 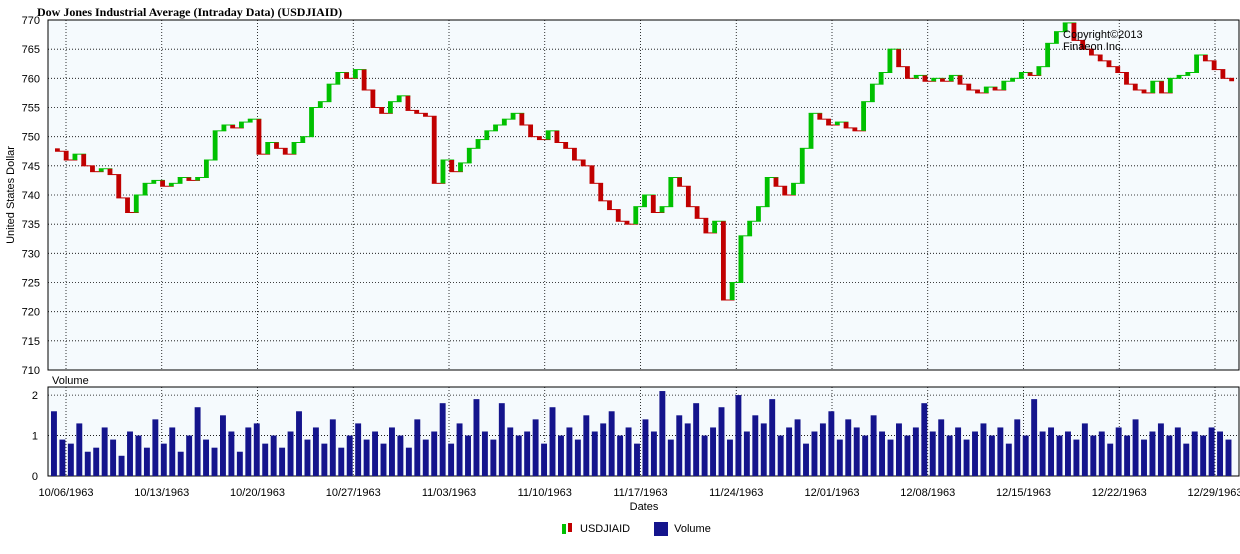 I want to click on x-tick-label: 10/06/1963, so click(x=65, y=493).